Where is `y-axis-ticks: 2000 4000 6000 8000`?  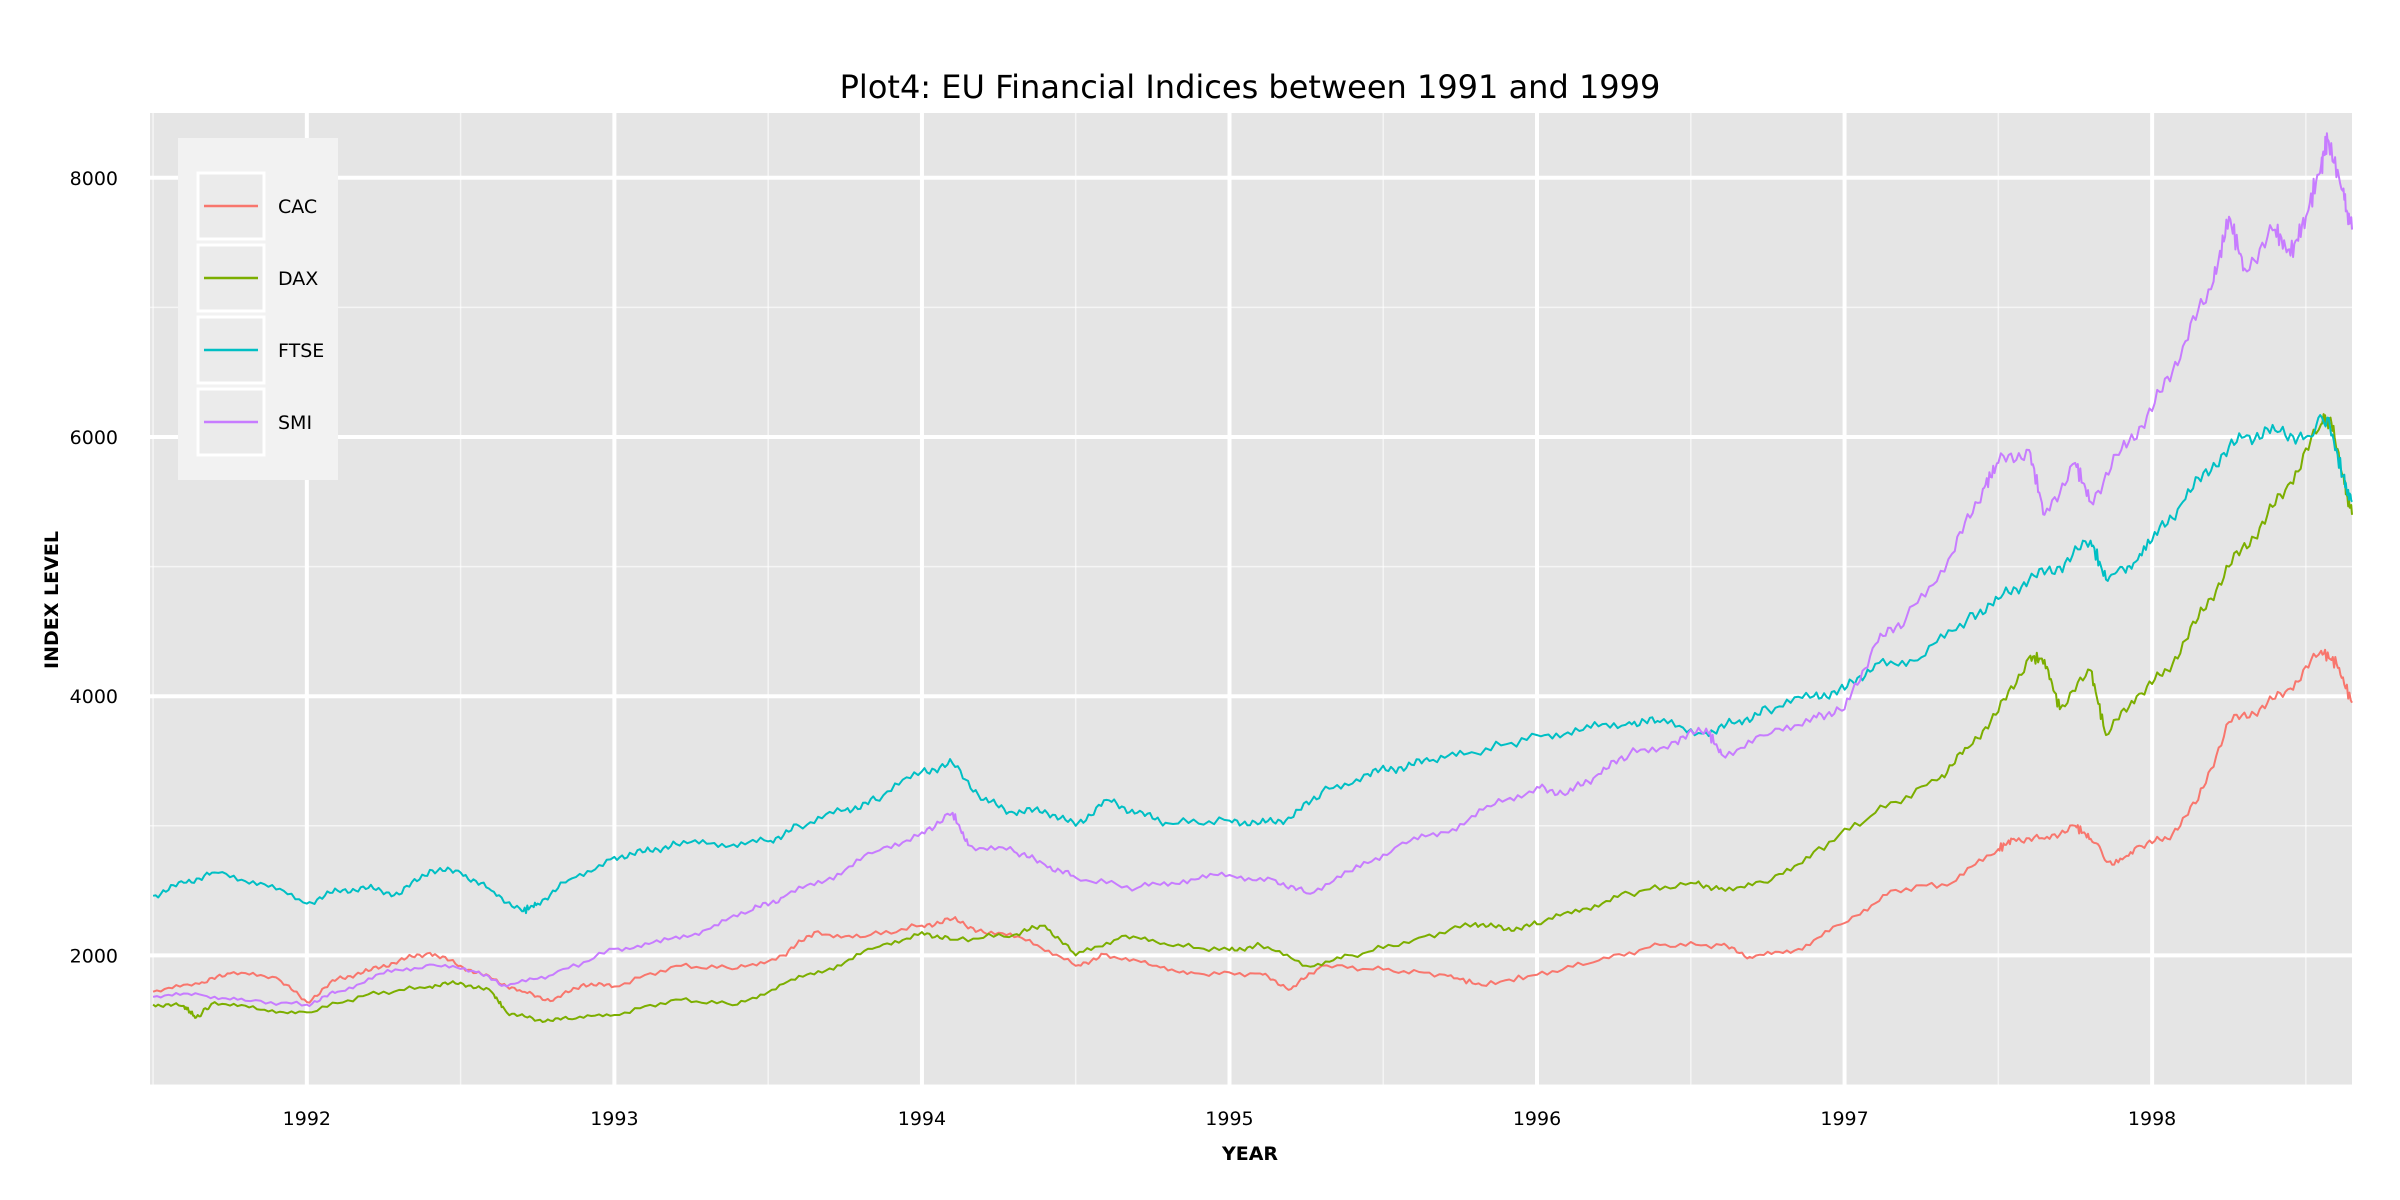
y-axis-ticks: 2000 4000 6000 8000 is located at coordinates (94, 568).